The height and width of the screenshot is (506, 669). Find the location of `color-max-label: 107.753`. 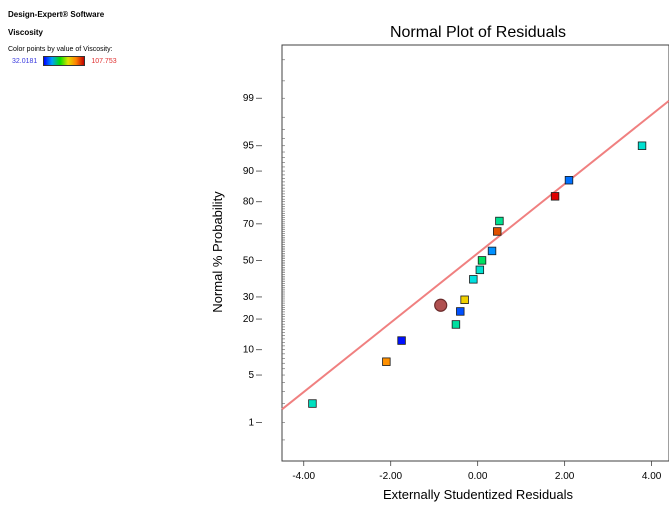

color-max-label: 107.753 is located at coordinates (104, 61).